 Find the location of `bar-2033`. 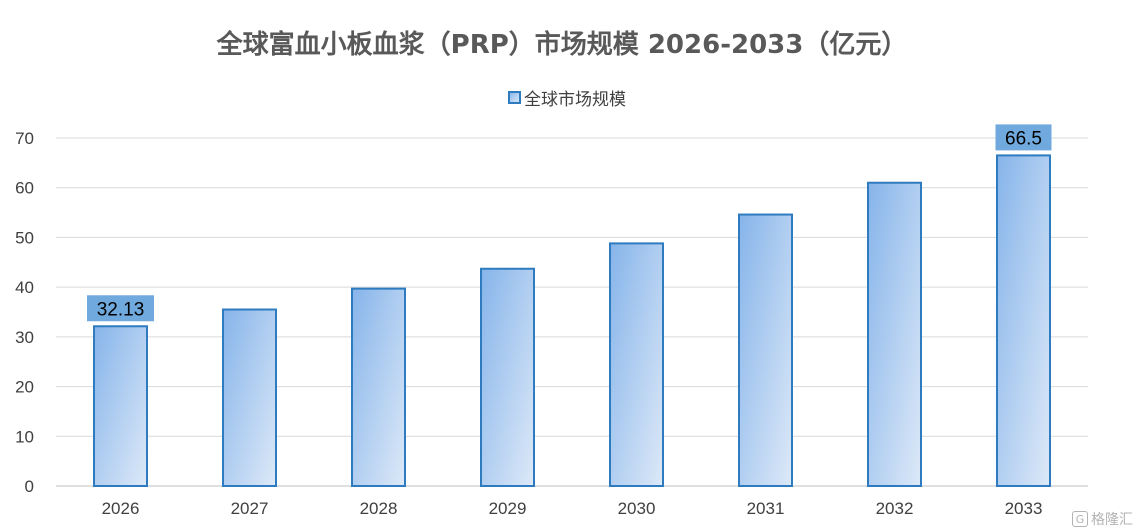

bar-2033 is located at coordinates (1023, 320).